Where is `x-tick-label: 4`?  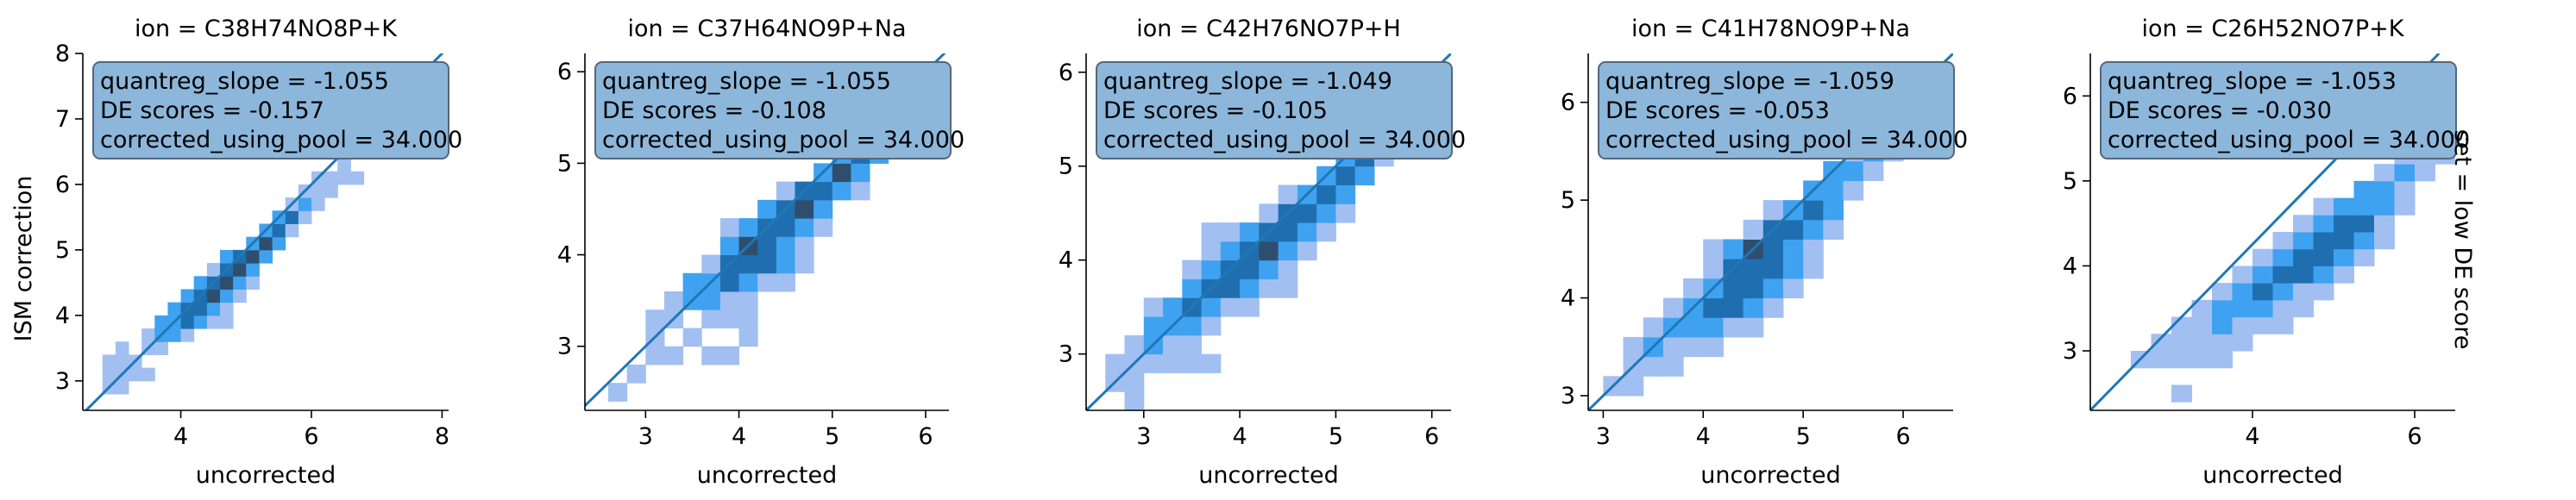
x-tick-label: 4 is located at coordinates (180, 436).